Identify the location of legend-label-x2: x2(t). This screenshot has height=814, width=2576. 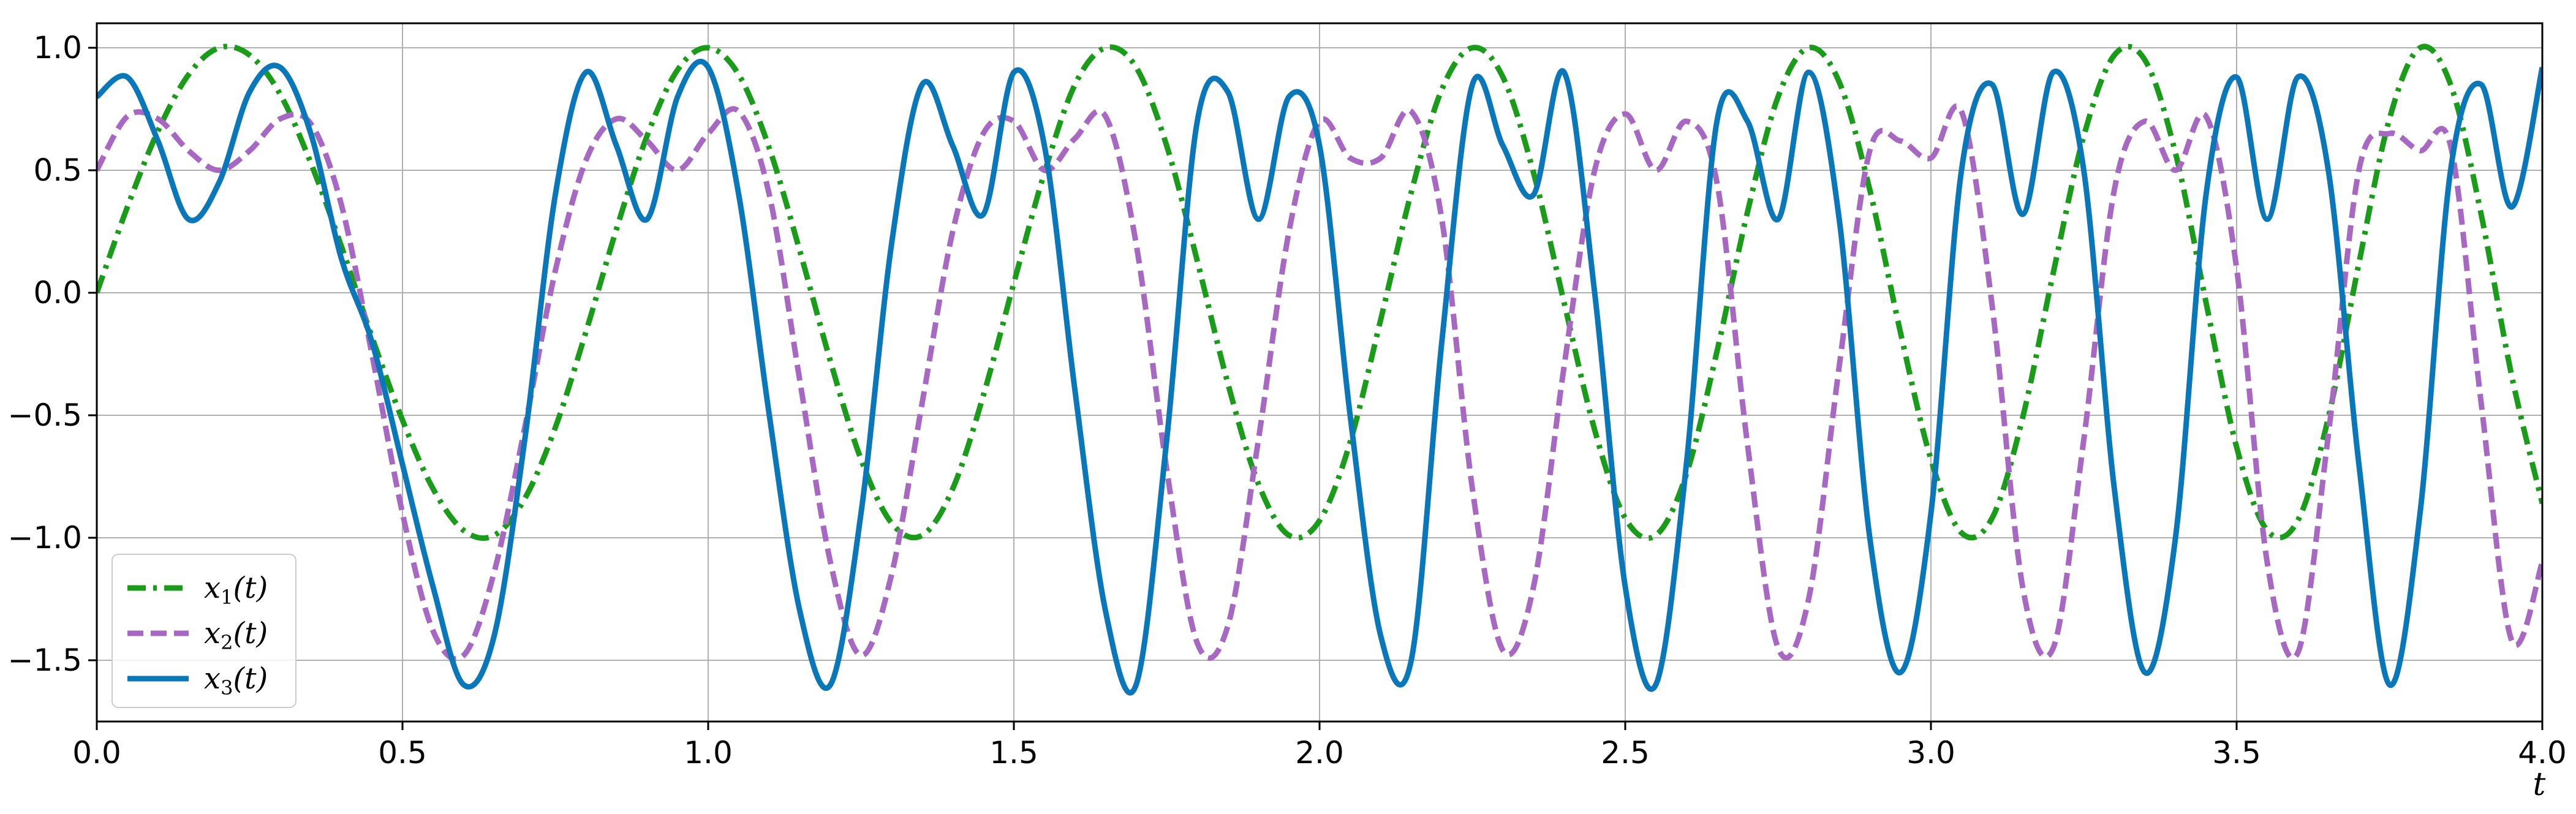
(236, 635).